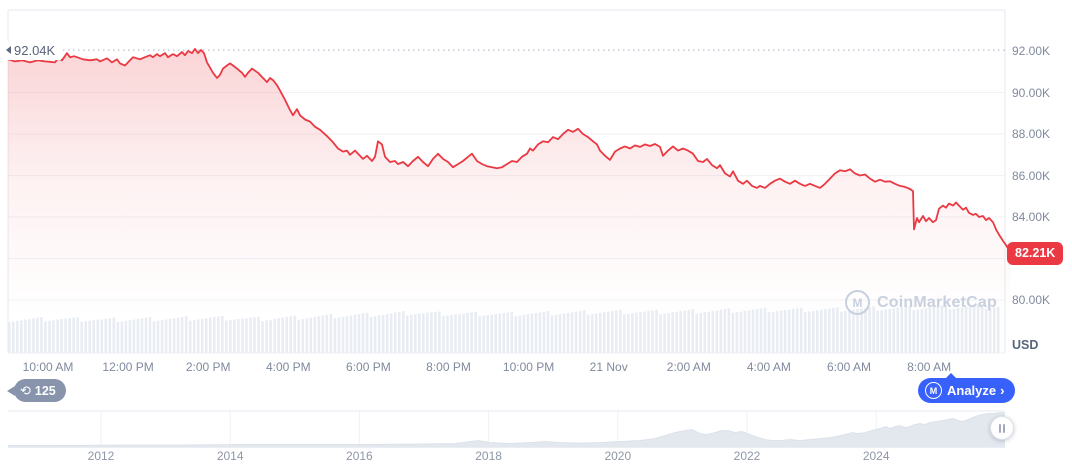  I want to click on x-axis-label: 10:00 PM, so click(528, 367).